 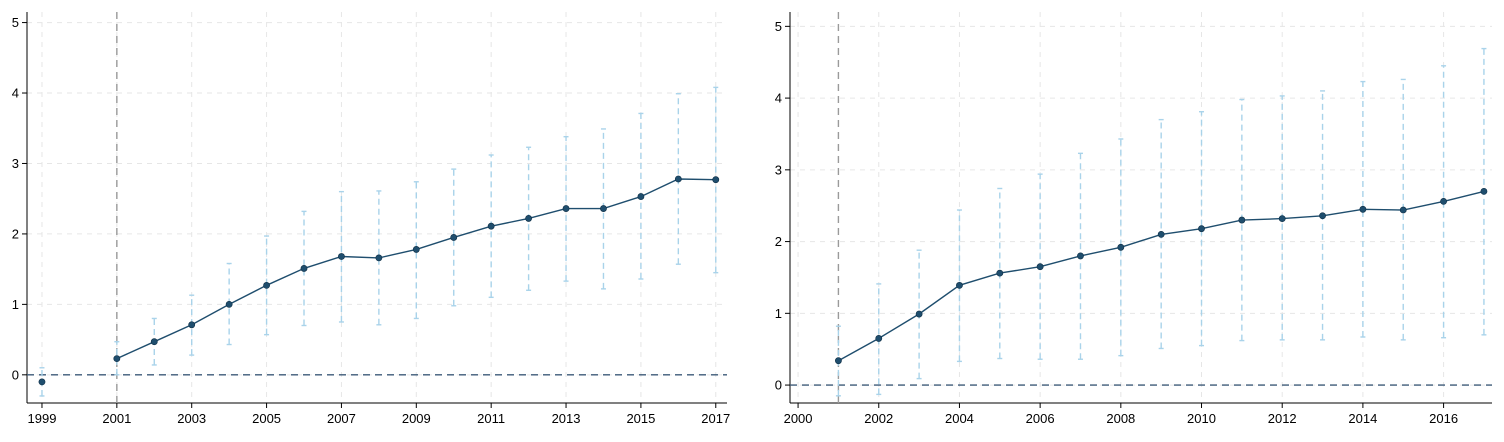 What do you see at coordinates (715, 418) in the screenshot?
I see `x-tick-label-9: 2017` at bounding box center [715, 418].